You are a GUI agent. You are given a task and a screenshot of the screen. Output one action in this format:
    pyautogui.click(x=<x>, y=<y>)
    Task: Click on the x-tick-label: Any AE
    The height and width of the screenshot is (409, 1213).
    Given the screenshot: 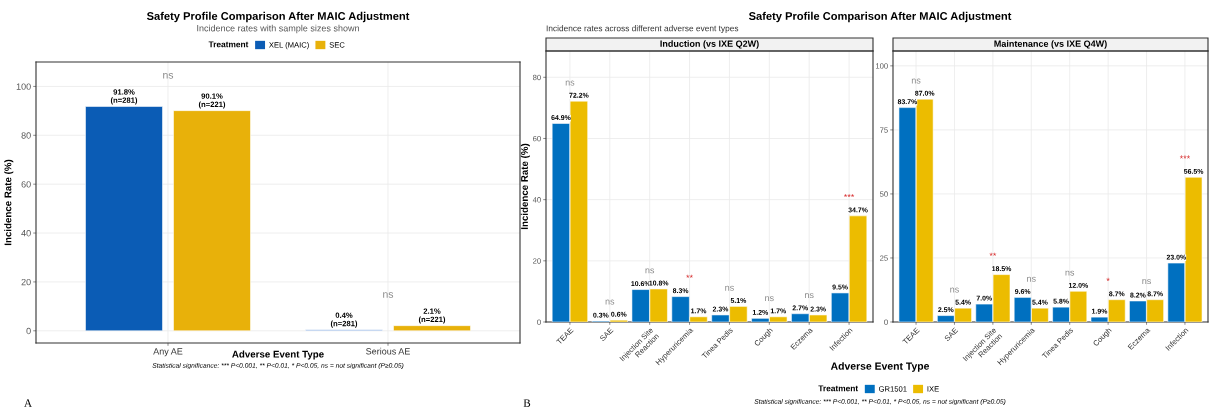 What is the action you would take?
    pyautogui.click(x=168, y=352)
    